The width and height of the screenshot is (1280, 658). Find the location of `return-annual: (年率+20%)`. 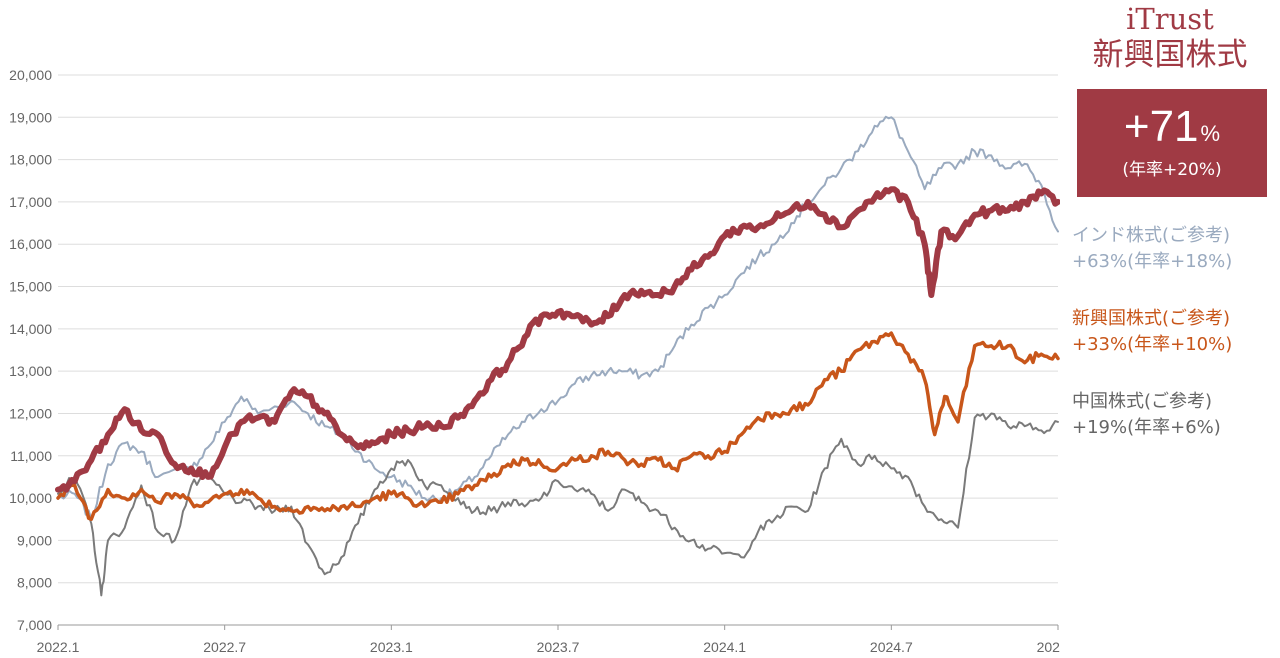

return-annual: (年率+20%) is located at coordinates (1172, 170).